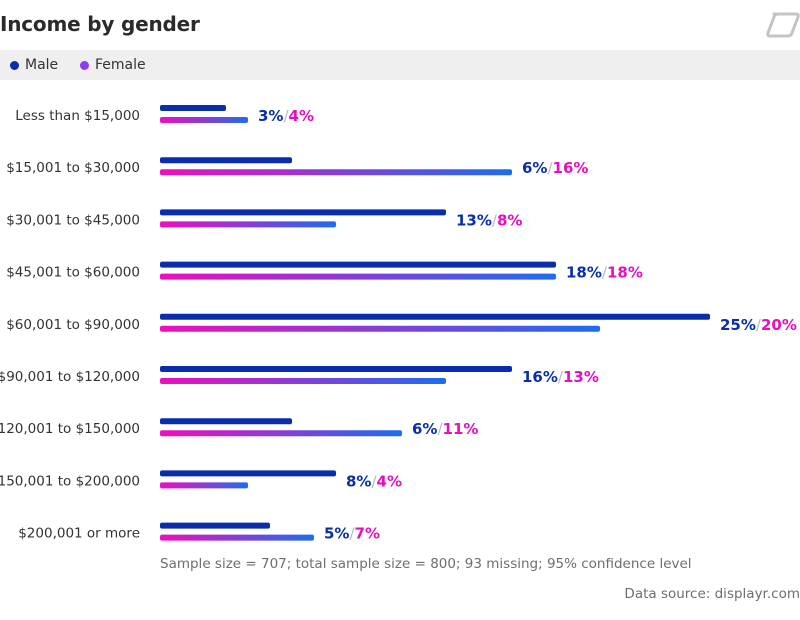 The width and height of the screenshot is (800, 620). I want to click on data-label: 18%/18%, so click(604, 273).